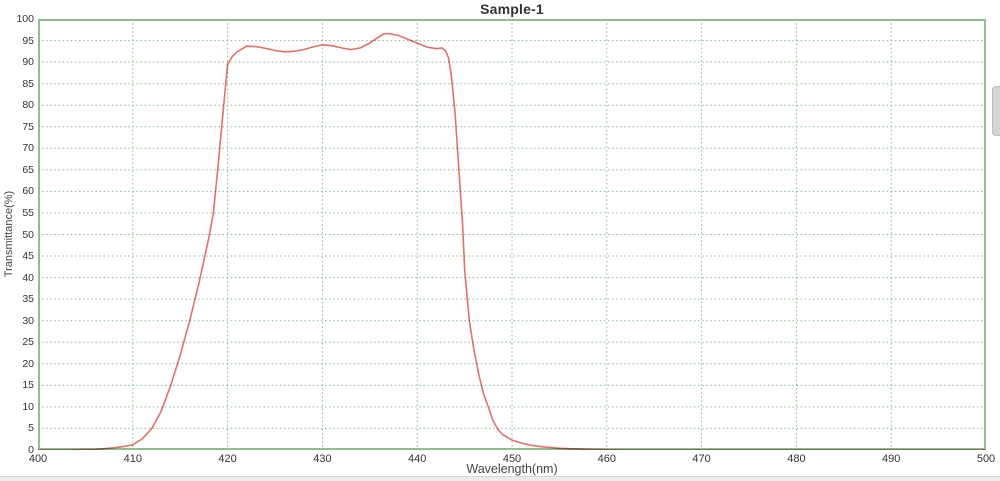 This screenshot has width=1000, height=481. What do you see at coordinates (28, 299) in the screenshot?
I see `y-tick-label: 35` at bounding box center [28, 299].